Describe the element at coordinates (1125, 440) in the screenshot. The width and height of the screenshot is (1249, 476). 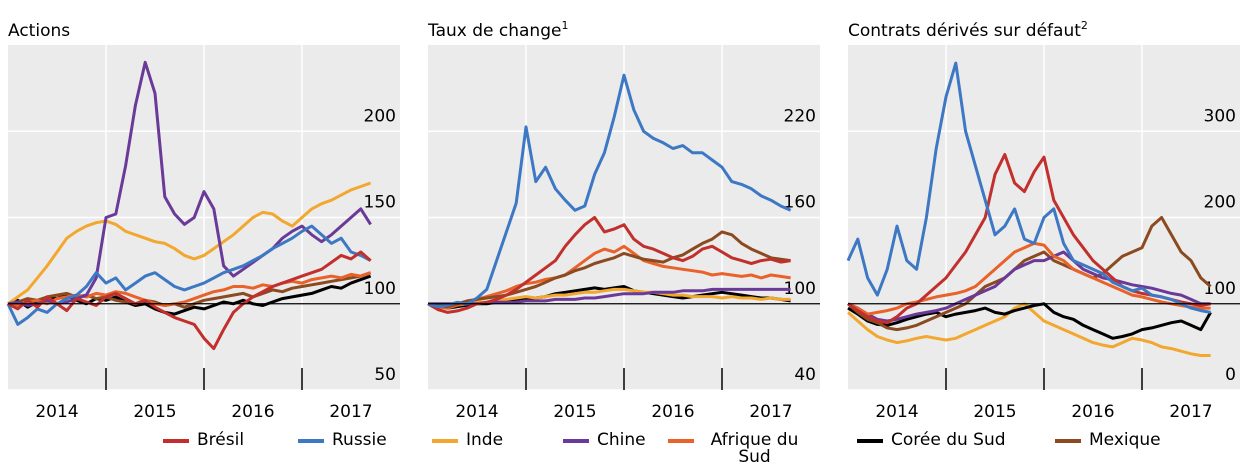
I see `legend-label: Mexique` at that location.